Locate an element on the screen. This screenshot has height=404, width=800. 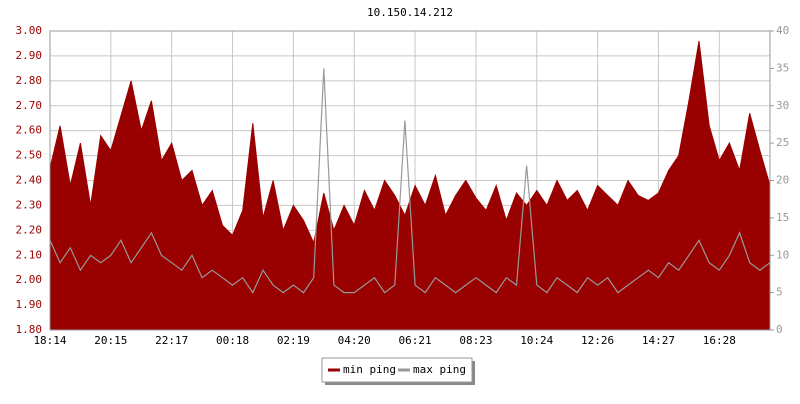
x-tick-label: 12:26 is located at coordinates (597, 340).